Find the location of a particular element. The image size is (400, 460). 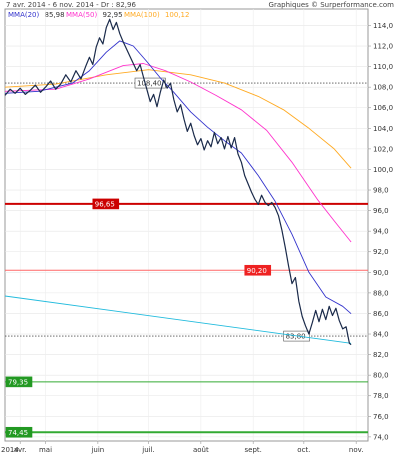

y-tick-label: 106,0 is located at coordinates (383, 108).